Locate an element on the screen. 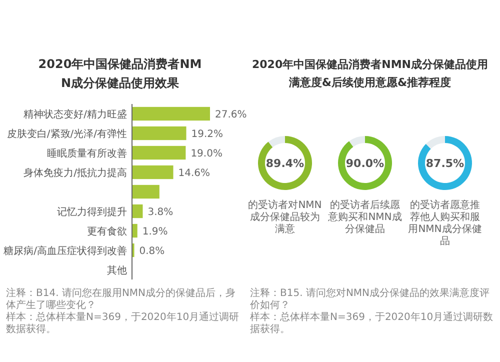 This screenshot has height=362, width=500. data-label: 19.2% is located at coordinates (207, 134).